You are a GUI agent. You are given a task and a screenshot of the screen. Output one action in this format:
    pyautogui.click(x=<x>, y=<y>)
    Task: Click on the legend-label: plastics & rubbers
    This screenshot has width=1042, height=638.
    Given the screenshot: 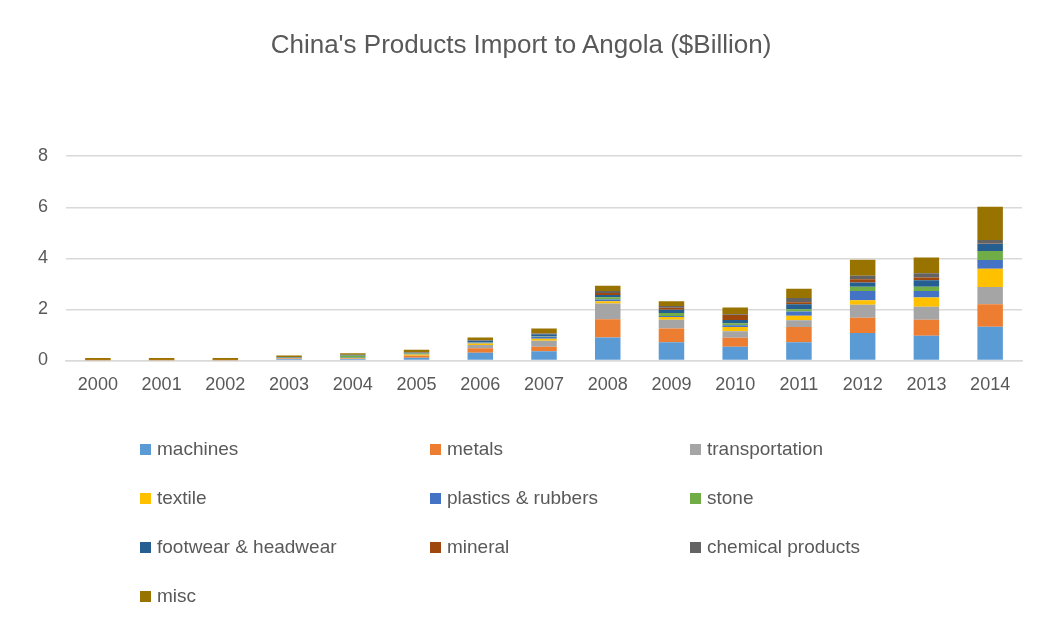 What is the action you would take?
    pyautogui.click(x=523, y=498)
    